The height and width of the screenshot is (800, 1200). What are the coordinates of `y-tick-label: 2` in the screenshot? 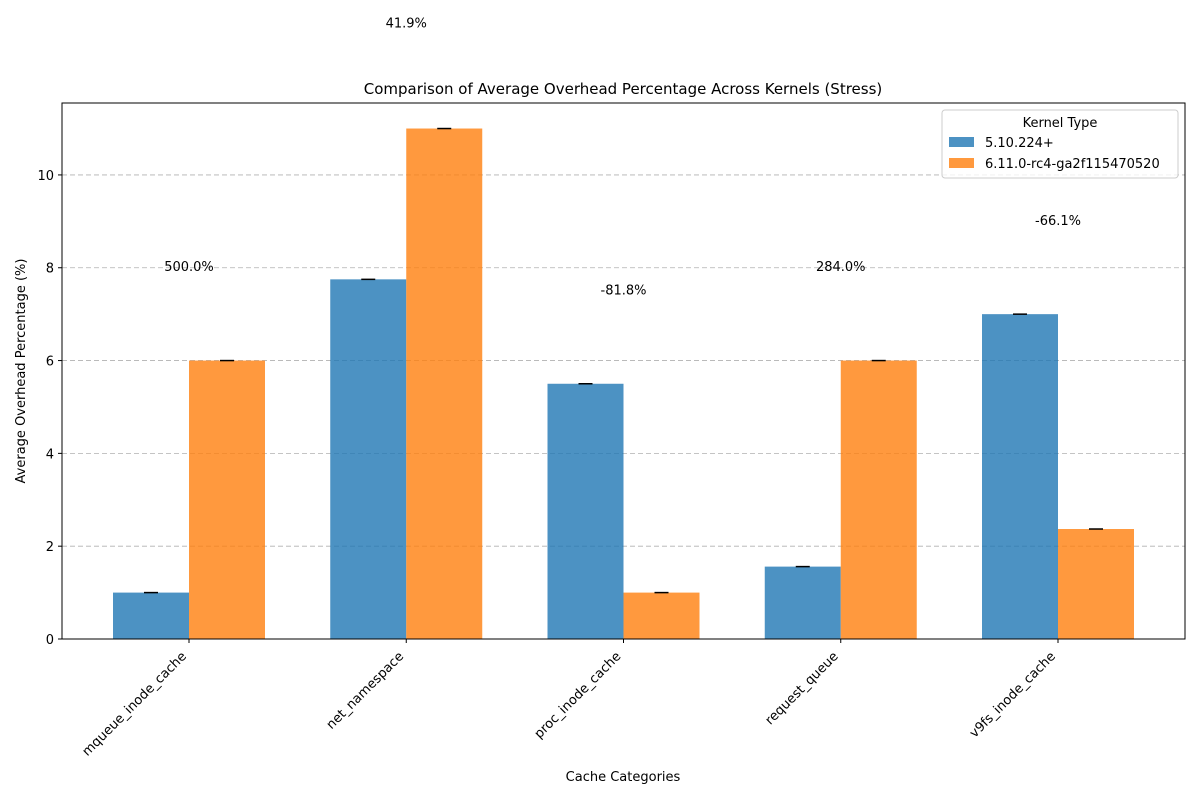 It's located at (50, 547).